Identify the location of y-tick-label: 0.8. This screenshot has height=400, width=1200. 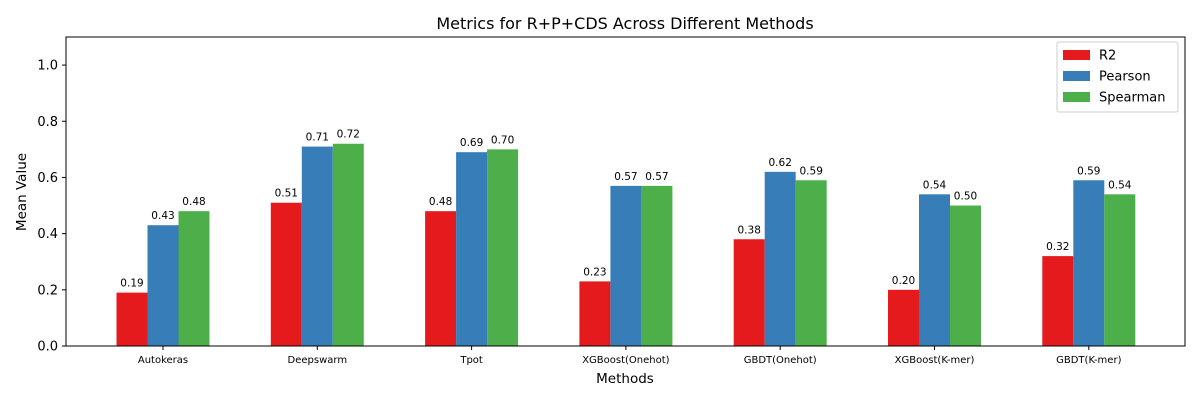
(47, 122).